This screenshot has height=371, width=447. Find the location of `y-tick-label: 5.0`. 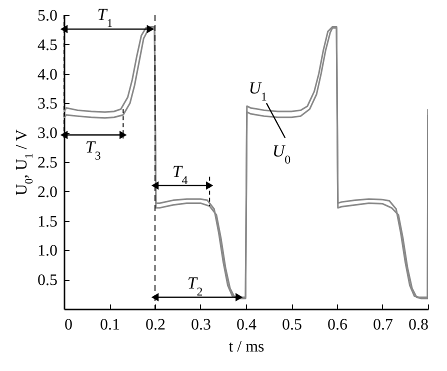

y-tick-label: 5.0 is located at coordinates (48, 16).